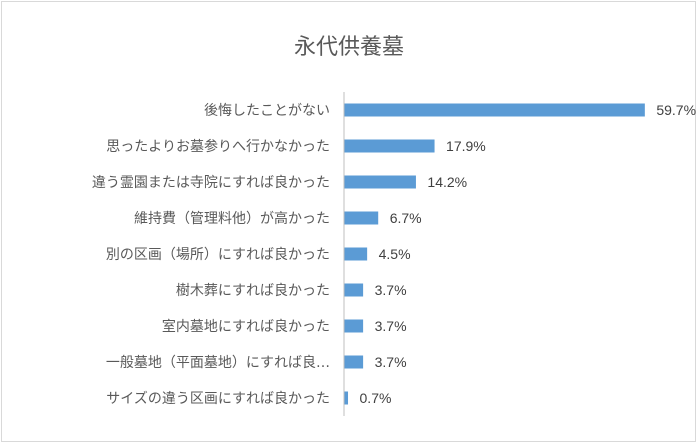 The image size is (698, 444). I want to click on value-label: 6.7%, so click(406, 218).